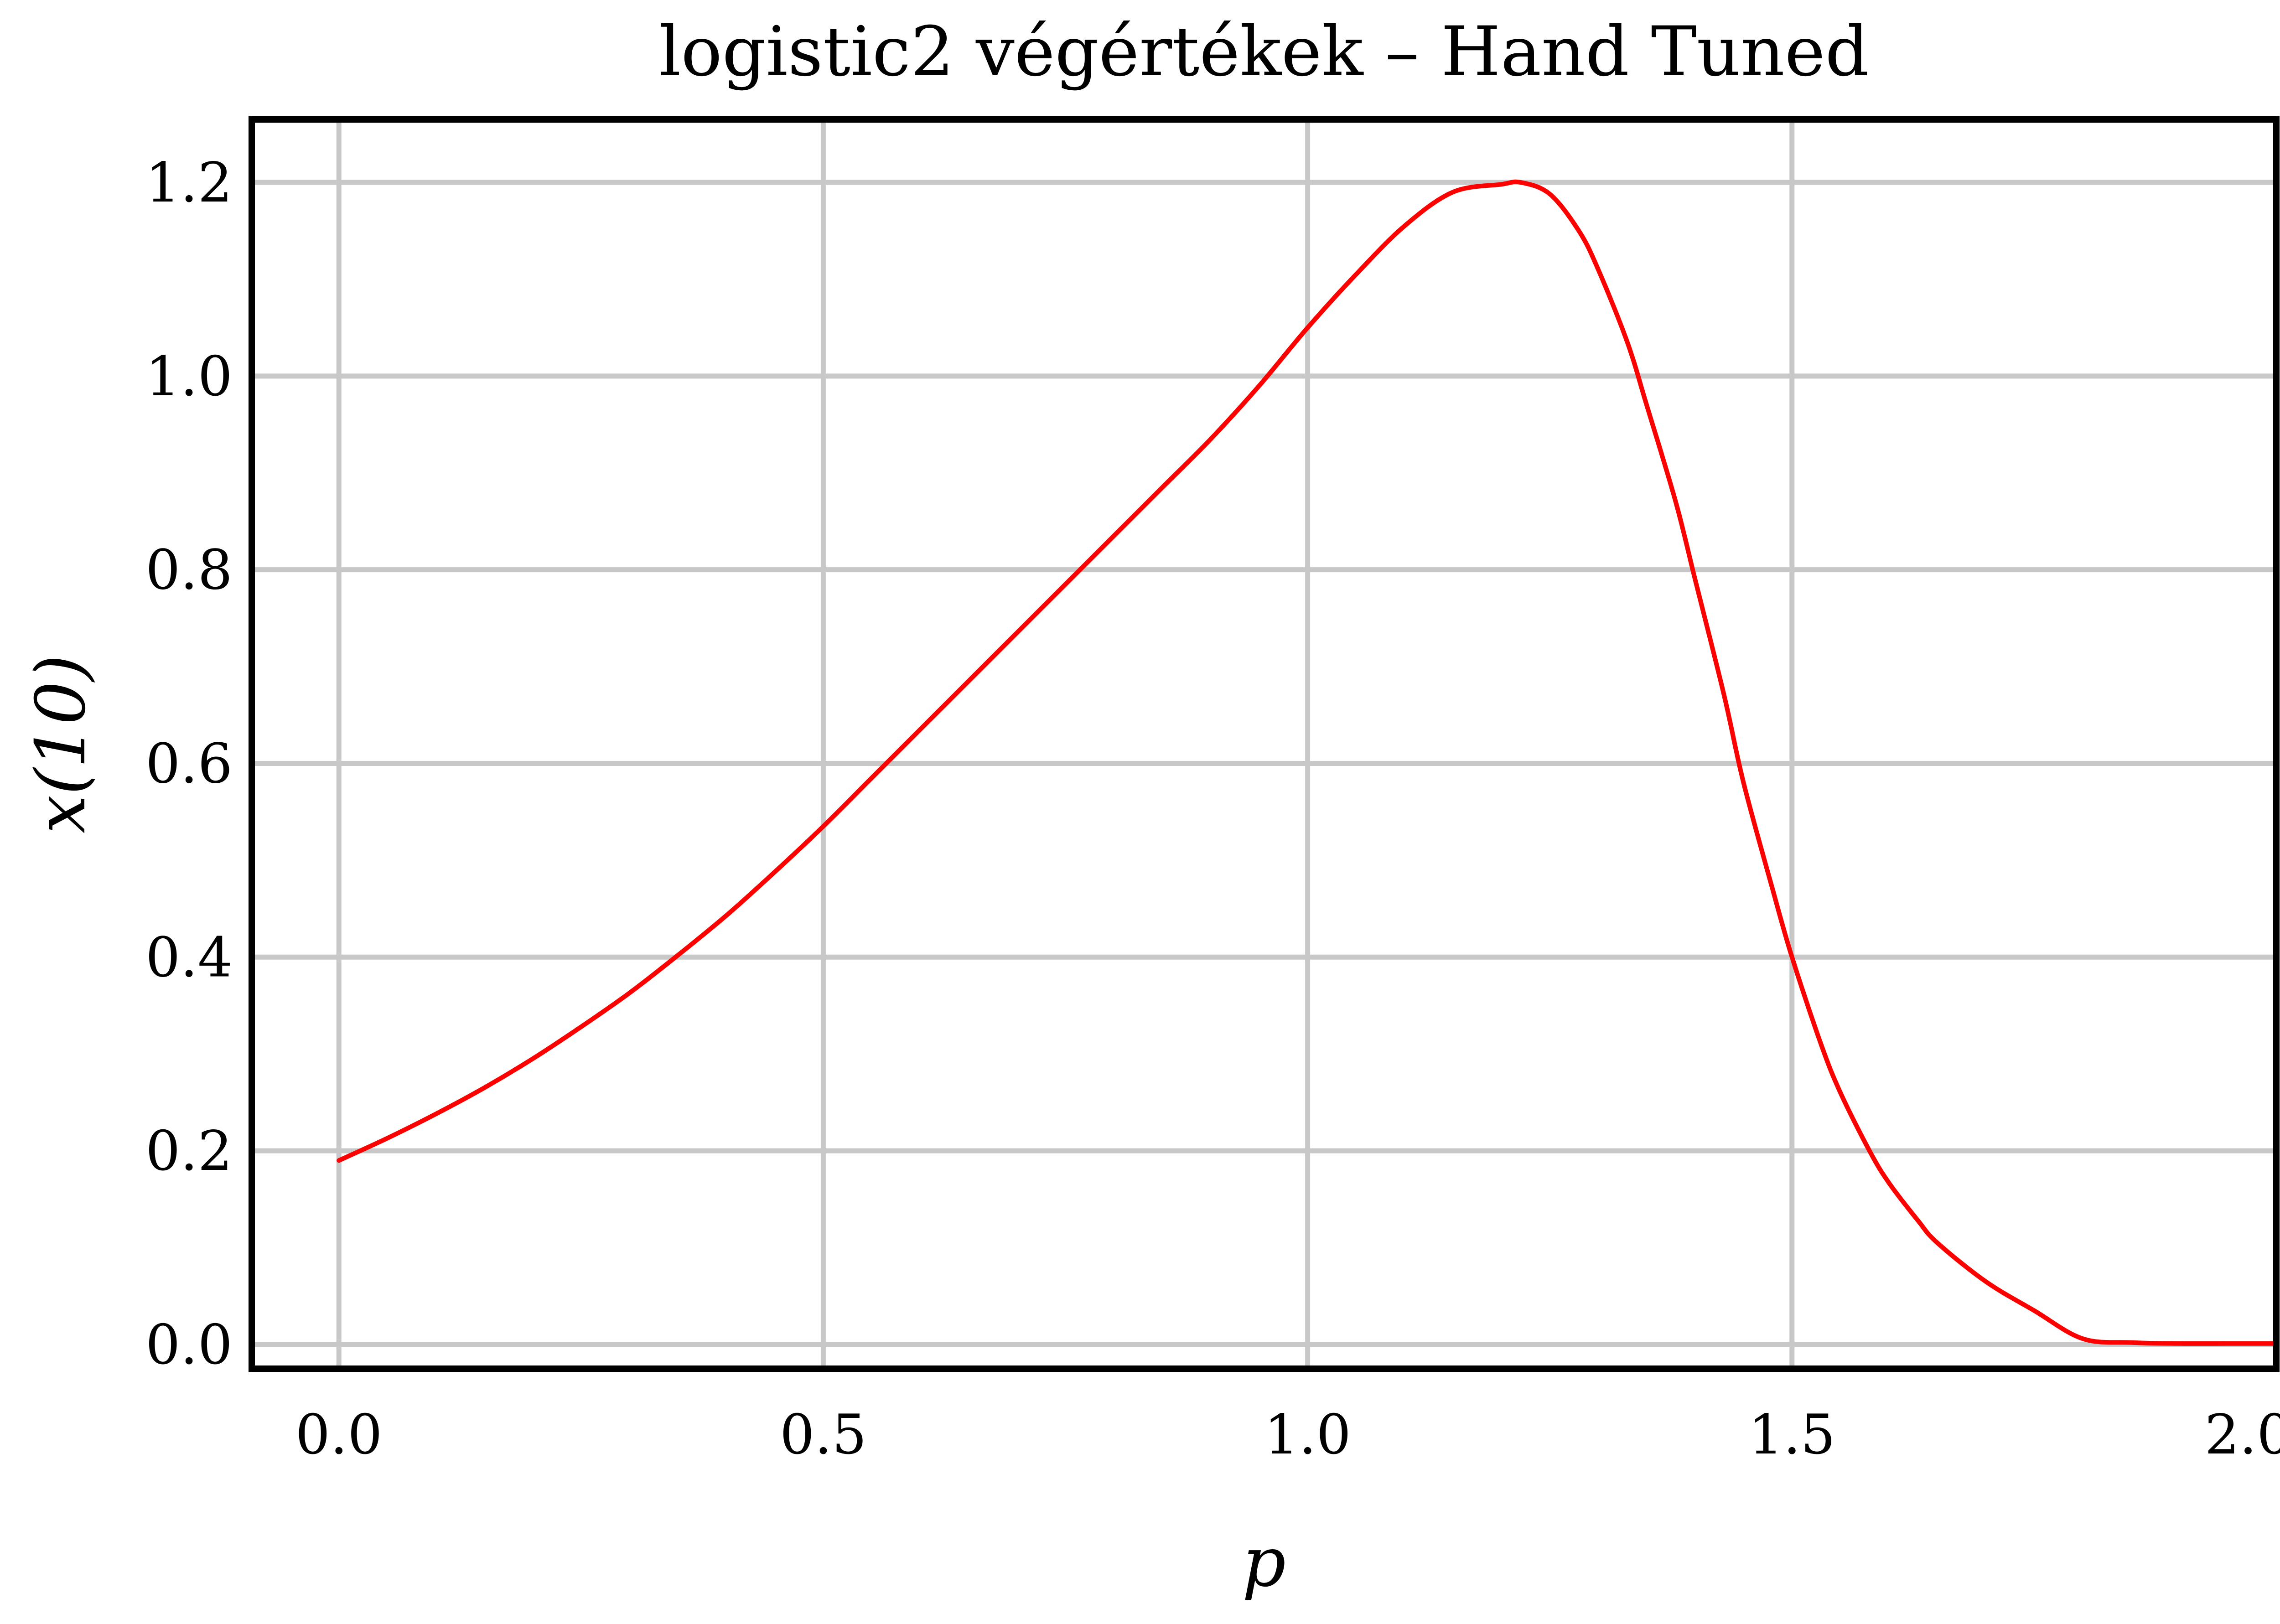  I want to click on y-tick-label: 0.0, so click(189, 1346).